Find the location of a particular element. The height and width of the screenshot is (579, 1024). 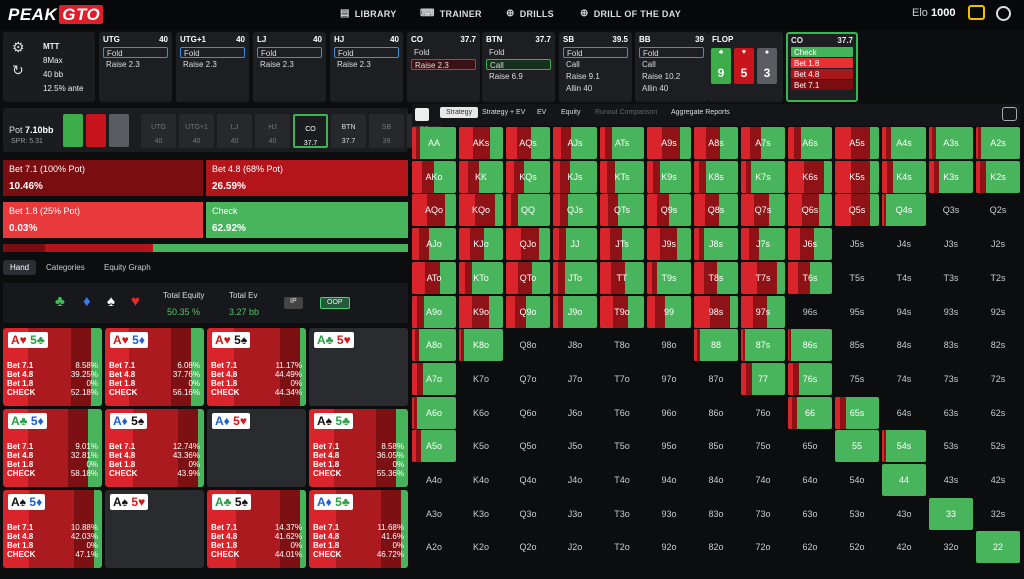

range-cell-K4o: K4o is located at coordinates (481, 480).